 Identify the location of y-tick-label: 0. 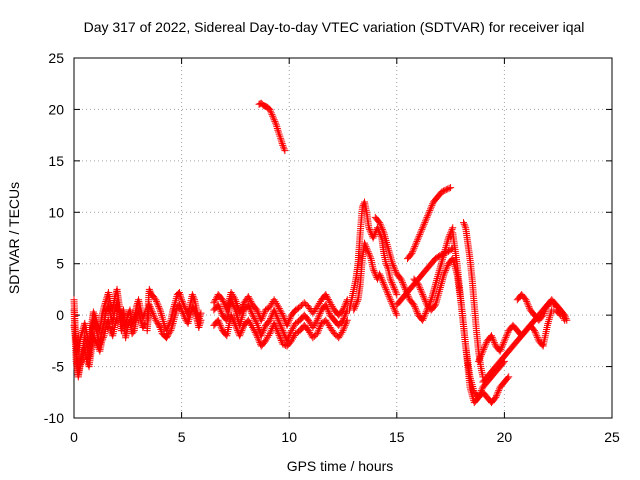
(60, 315).